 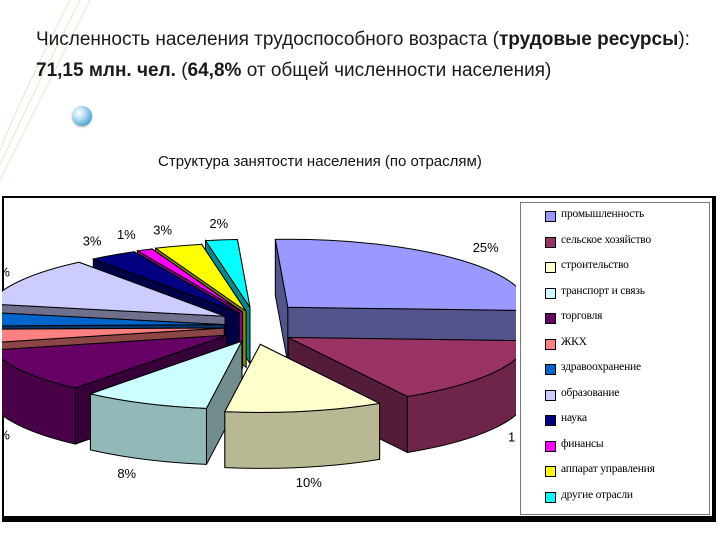 What do you see at coordinates (627, 399) in the screenshot?
I see `legend-item: образование` at bounding box center [627, 399].